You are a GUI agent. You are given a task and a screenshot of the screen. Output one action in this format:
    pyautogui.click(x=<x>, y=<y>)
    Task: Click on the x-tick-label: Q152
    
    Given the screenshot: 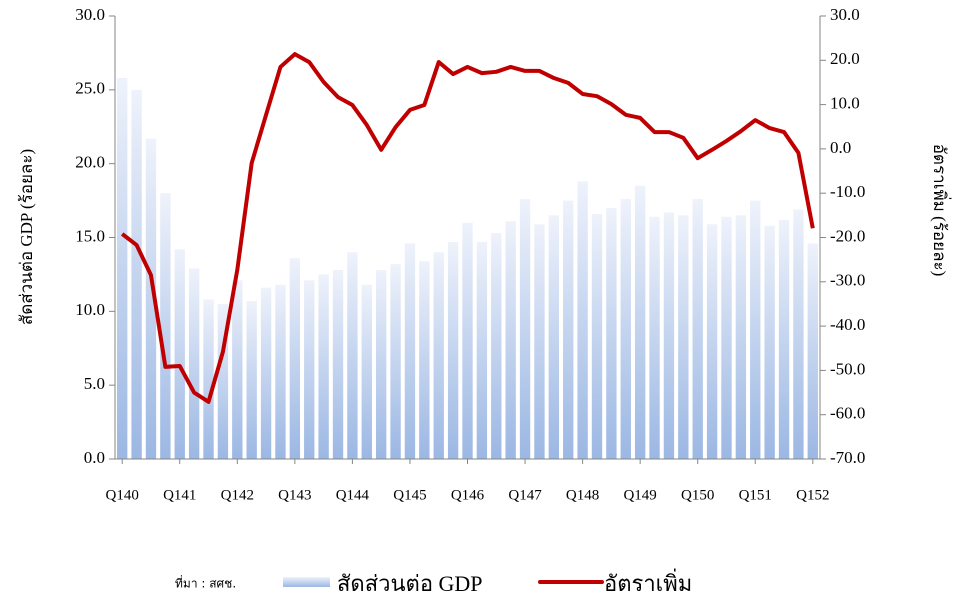 What is the action you would take?
    pyautogui.click(x=812, y=495)
    